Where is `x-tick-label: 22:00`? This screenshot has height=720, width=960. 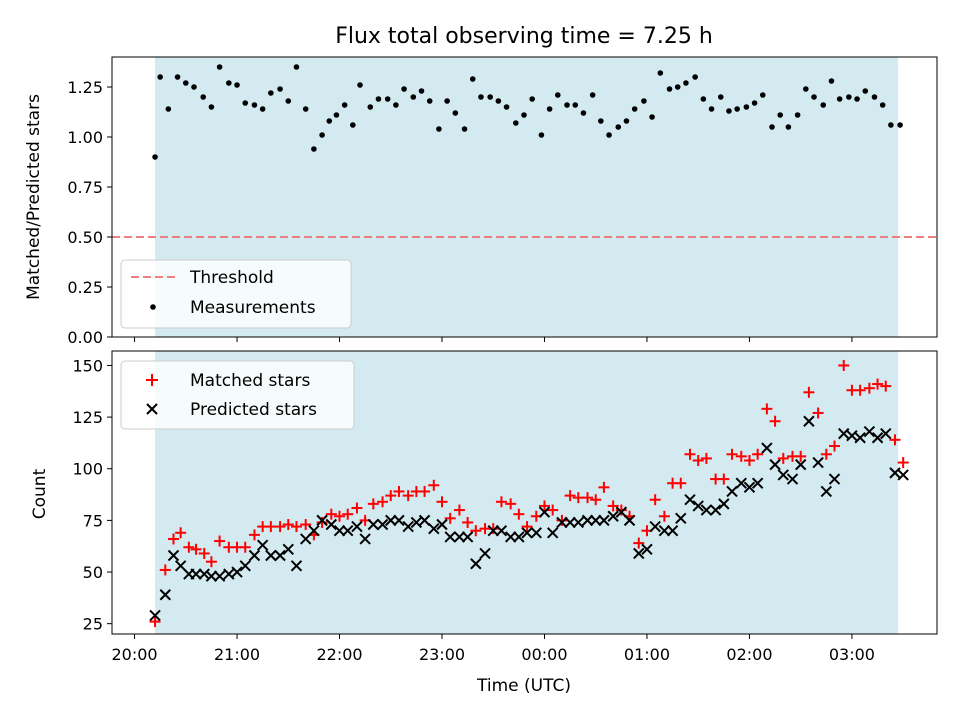 x-tick-label: 22:00 is located at coordinates (339, 654).